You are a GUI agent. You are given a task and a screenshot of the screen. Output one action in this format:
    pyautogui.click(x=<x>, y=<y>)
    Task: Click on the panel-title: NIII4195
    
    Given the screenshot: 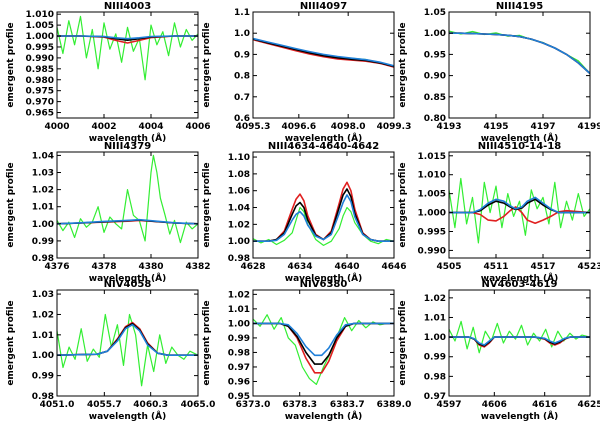 What is the action you would take?
    pyautogui.click(x=519, y=6)
    